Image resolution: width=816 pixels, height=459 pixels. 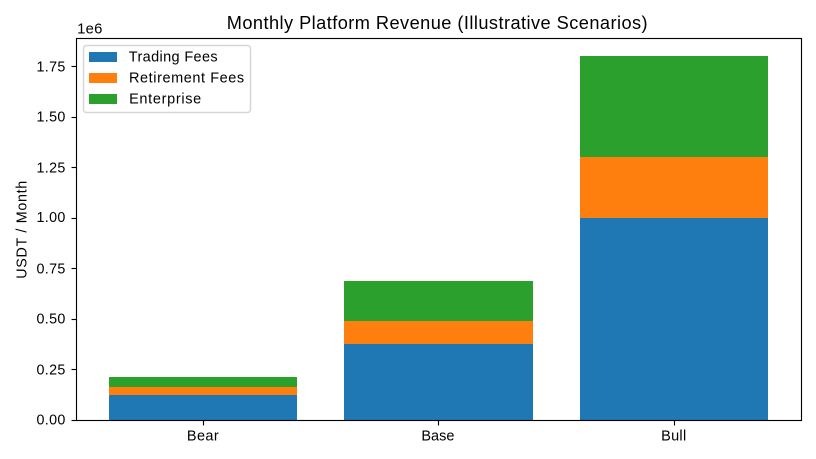 I want to click on svg-text: Trading Fees, so click(x=173, y=58).